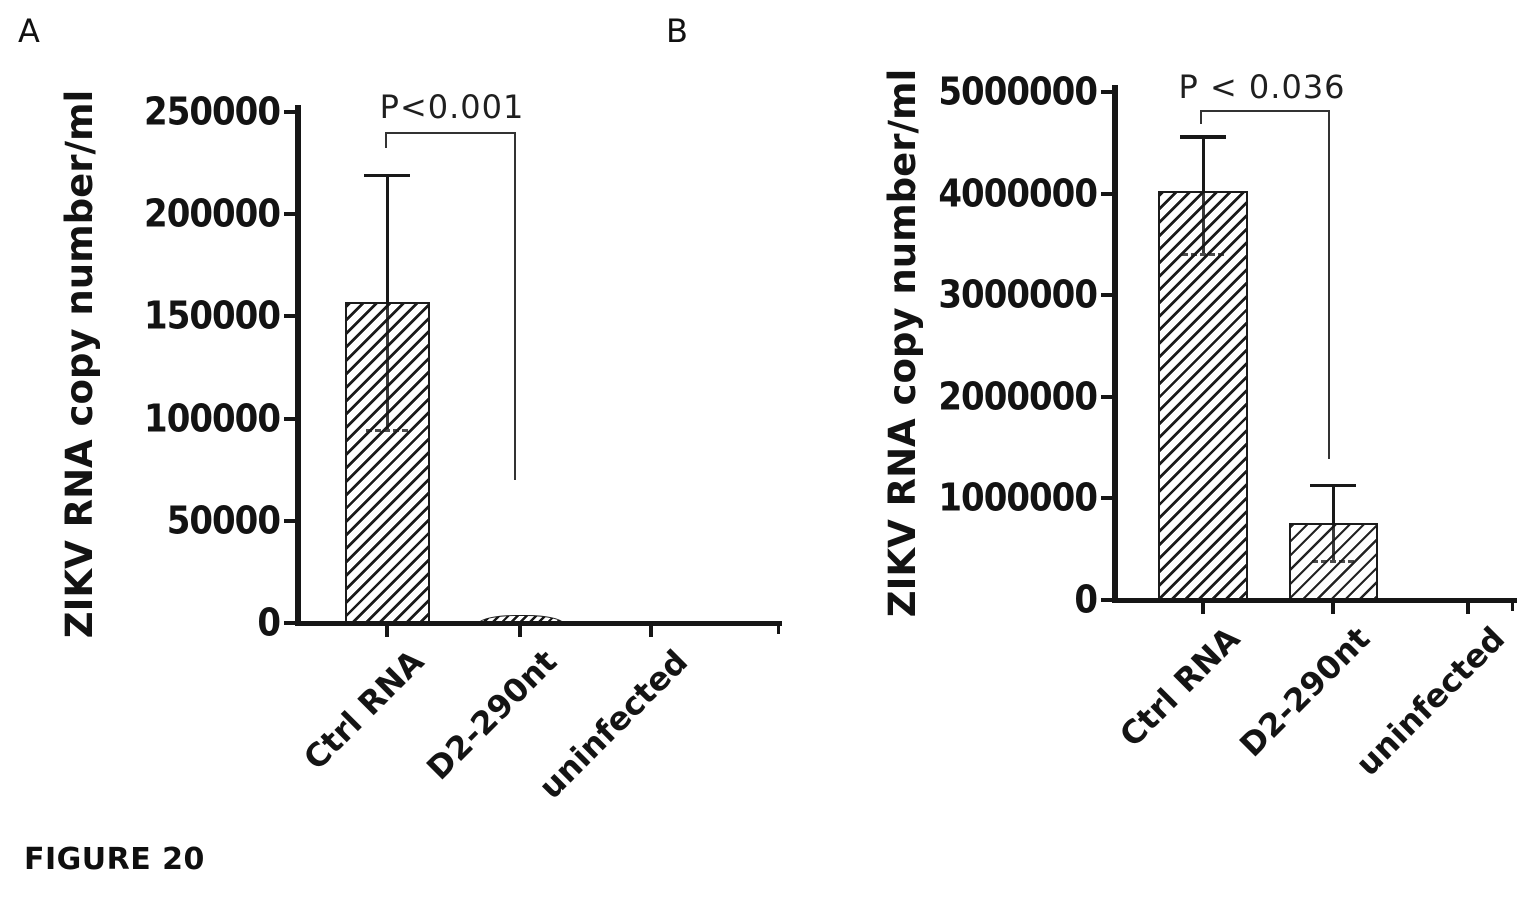  What do you see at coordinates (677, 31) in the screenshot?
I see `panel-letter: B` at bounding box center [677, 31].